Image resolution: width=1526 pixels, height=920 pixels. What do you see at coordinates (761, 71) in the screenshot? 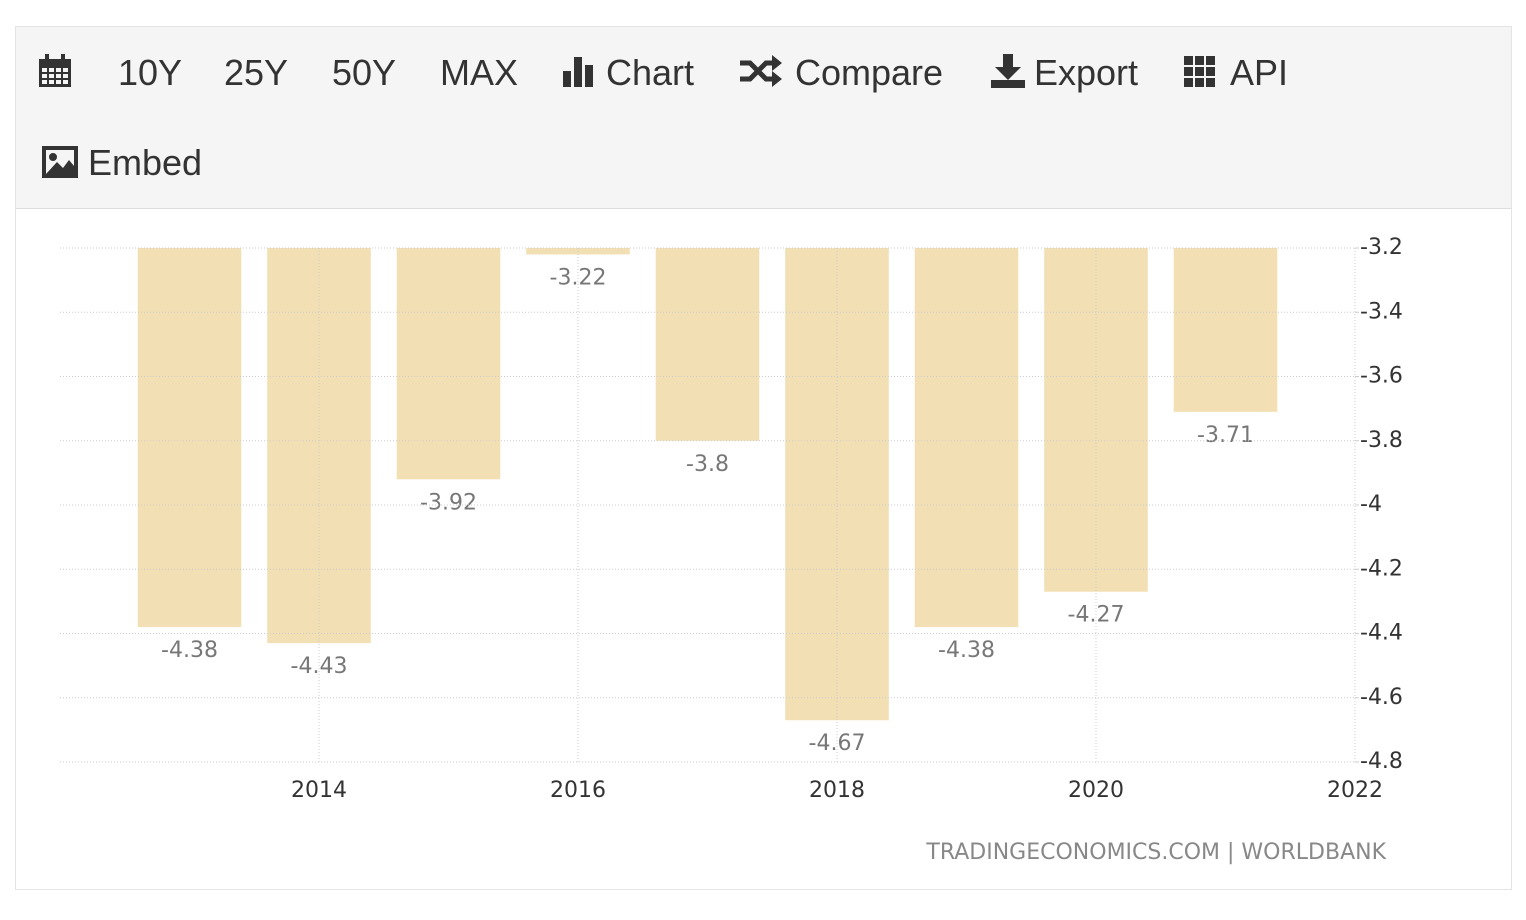
I see `compare-icon` at bounding box center [761, 71].